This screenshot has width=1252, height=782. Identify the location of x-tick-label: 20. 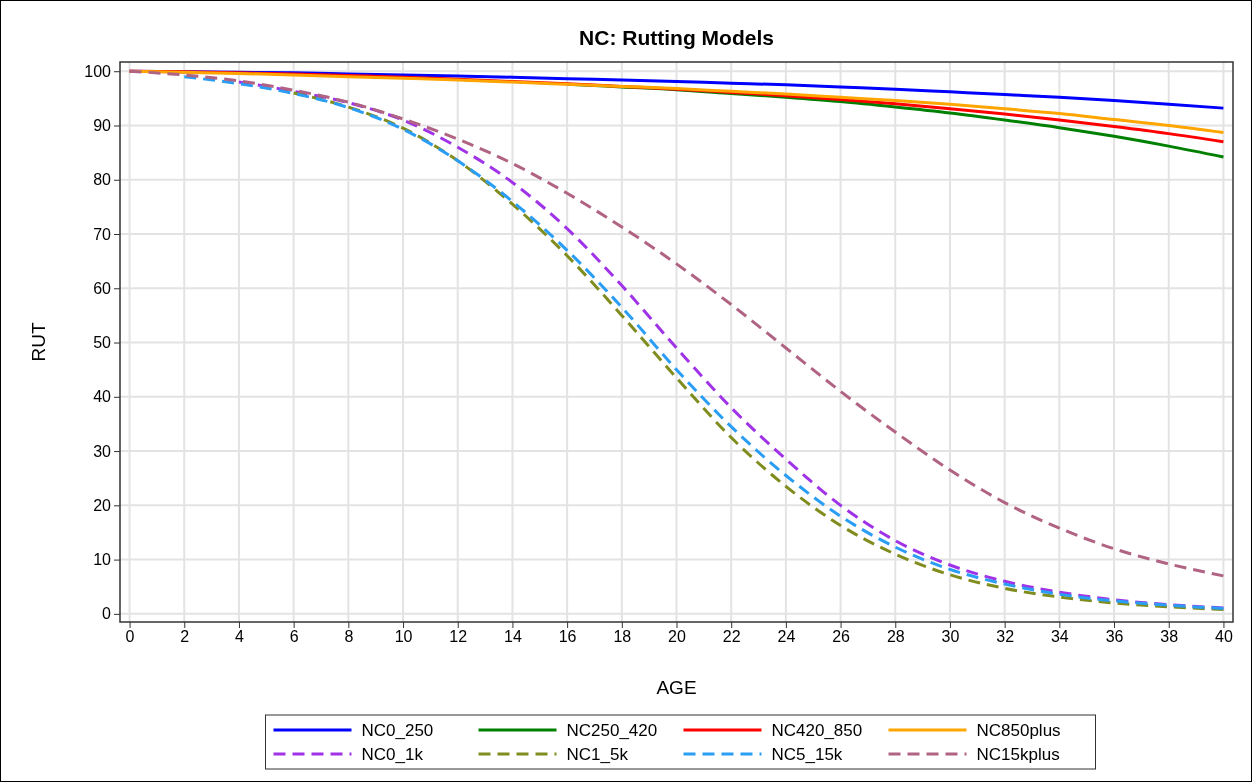
(677, 637).